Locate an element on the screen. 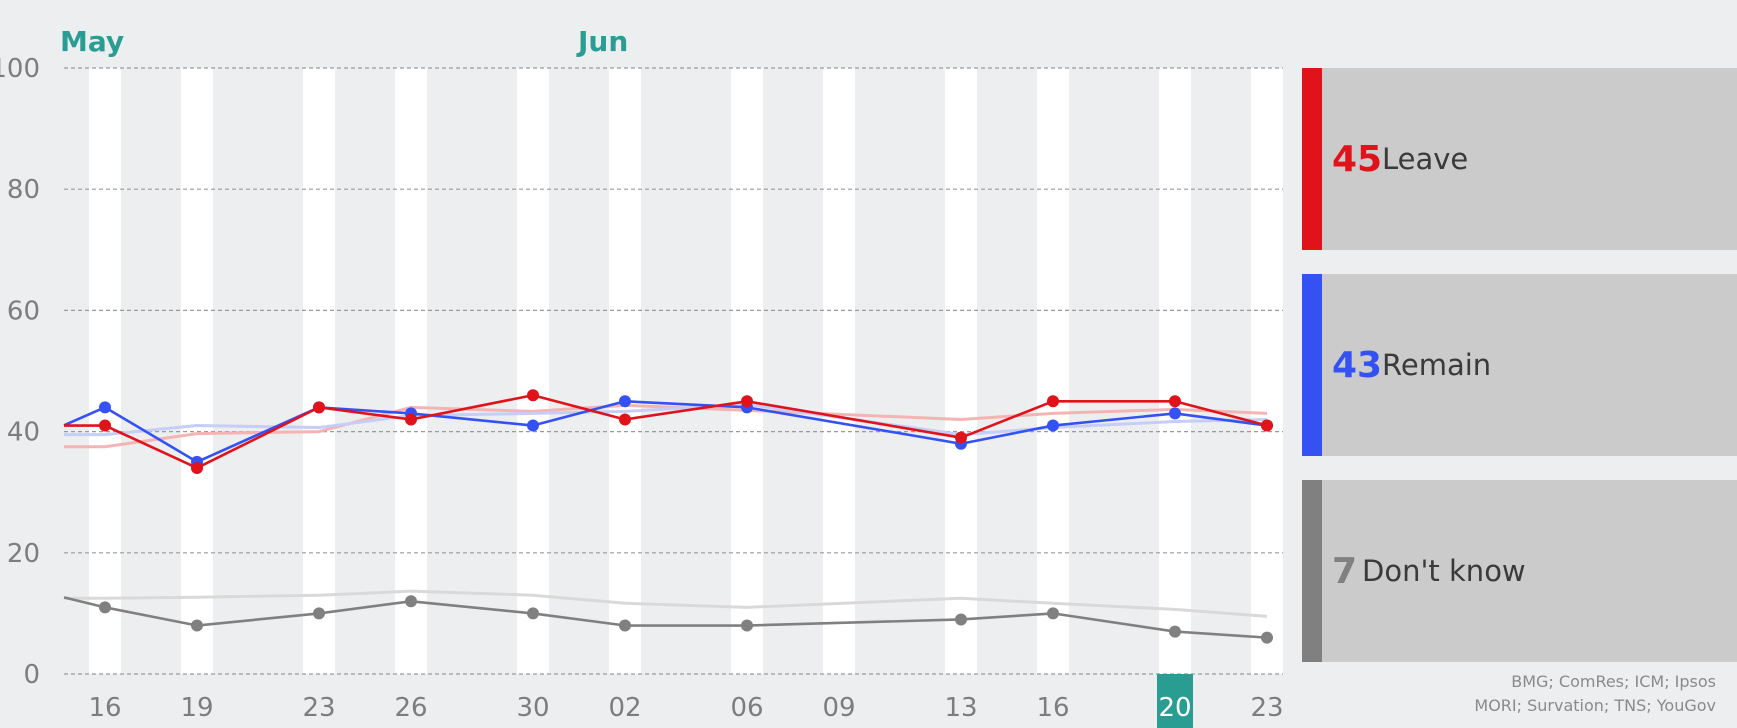  legend-remain-label: Remain is located at coordinates (1437, 365).